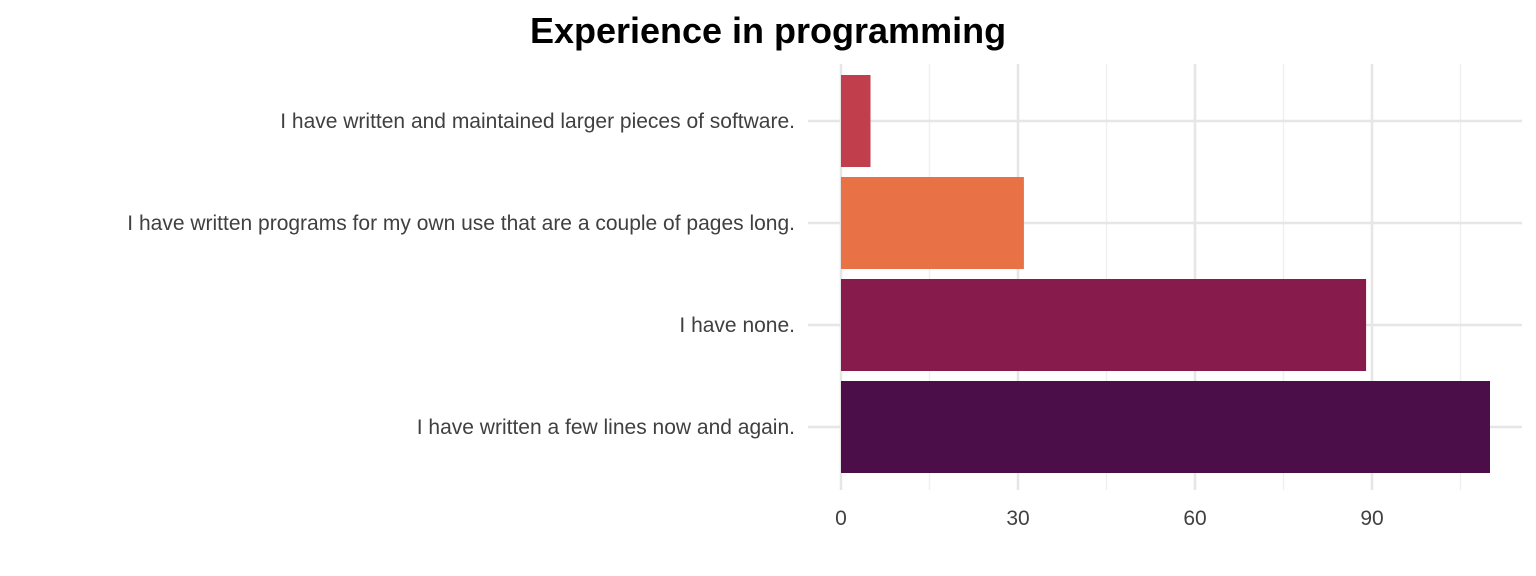 This screenshot has height=576, width=1536. What do you see at coordinates (1194, 518) in the screenshot?
I see `x-tick-label: 60` at bounding box center [1194, 518].